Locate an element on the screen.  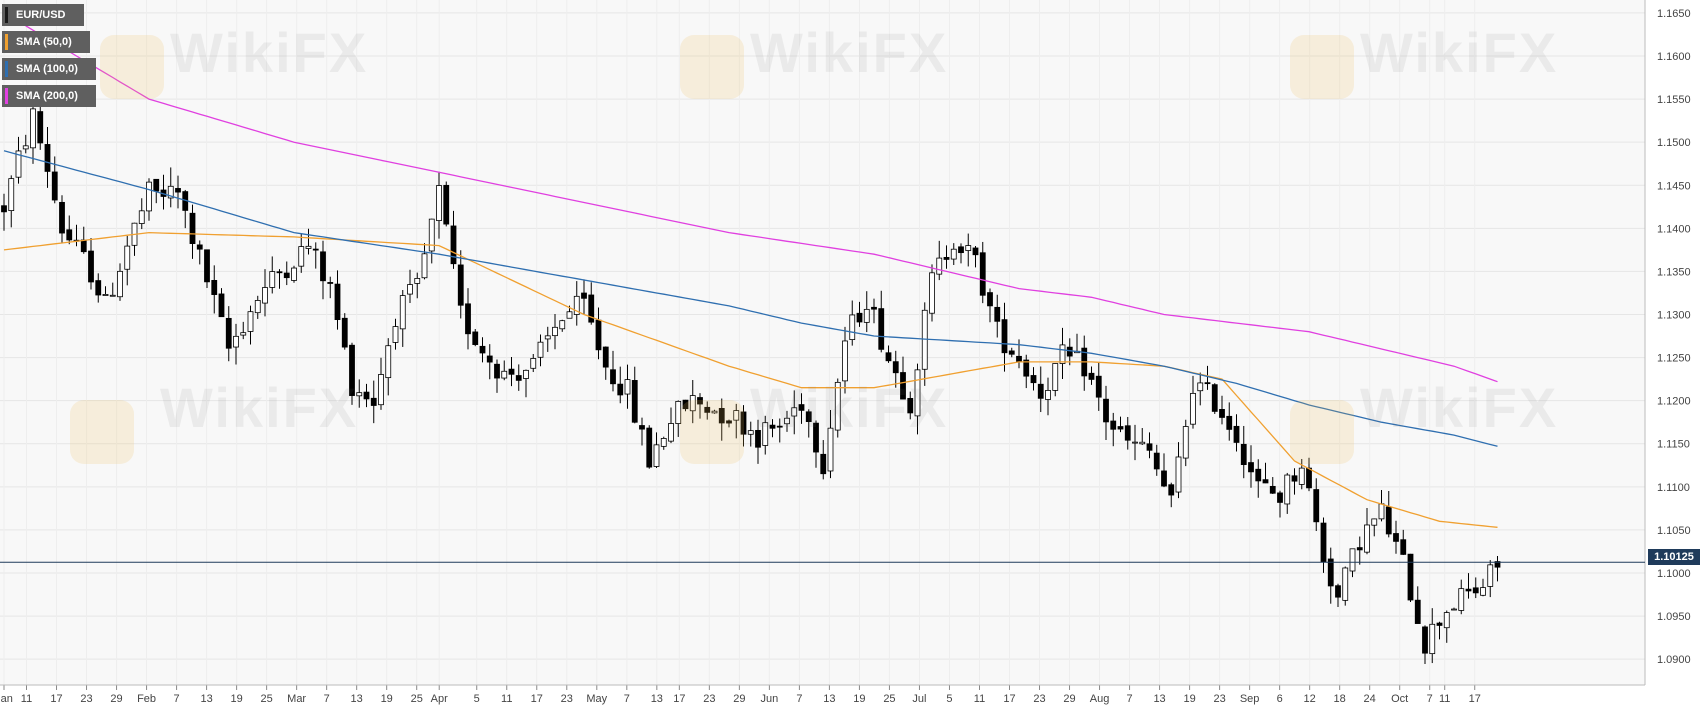
legend-item-sma200: SMA (200,0) is located at coordinates (49, 96).